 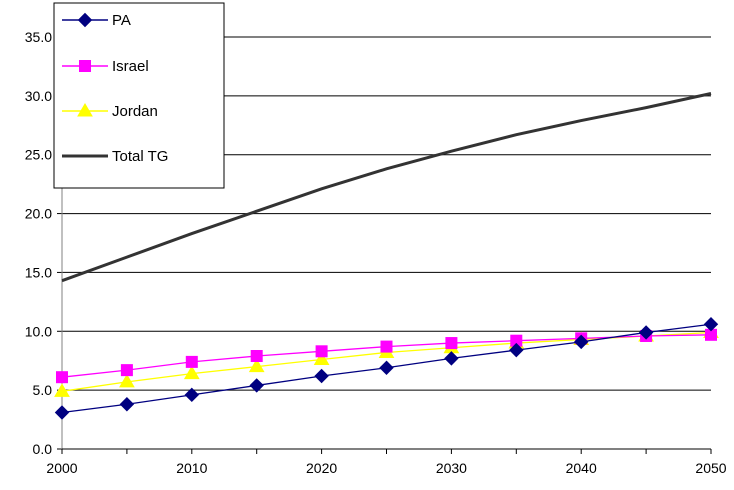 What do you see at coordinates (38, 214) in the screenshot?
I see `y-tick-label: 20.0` at bounding box center [38, 214].